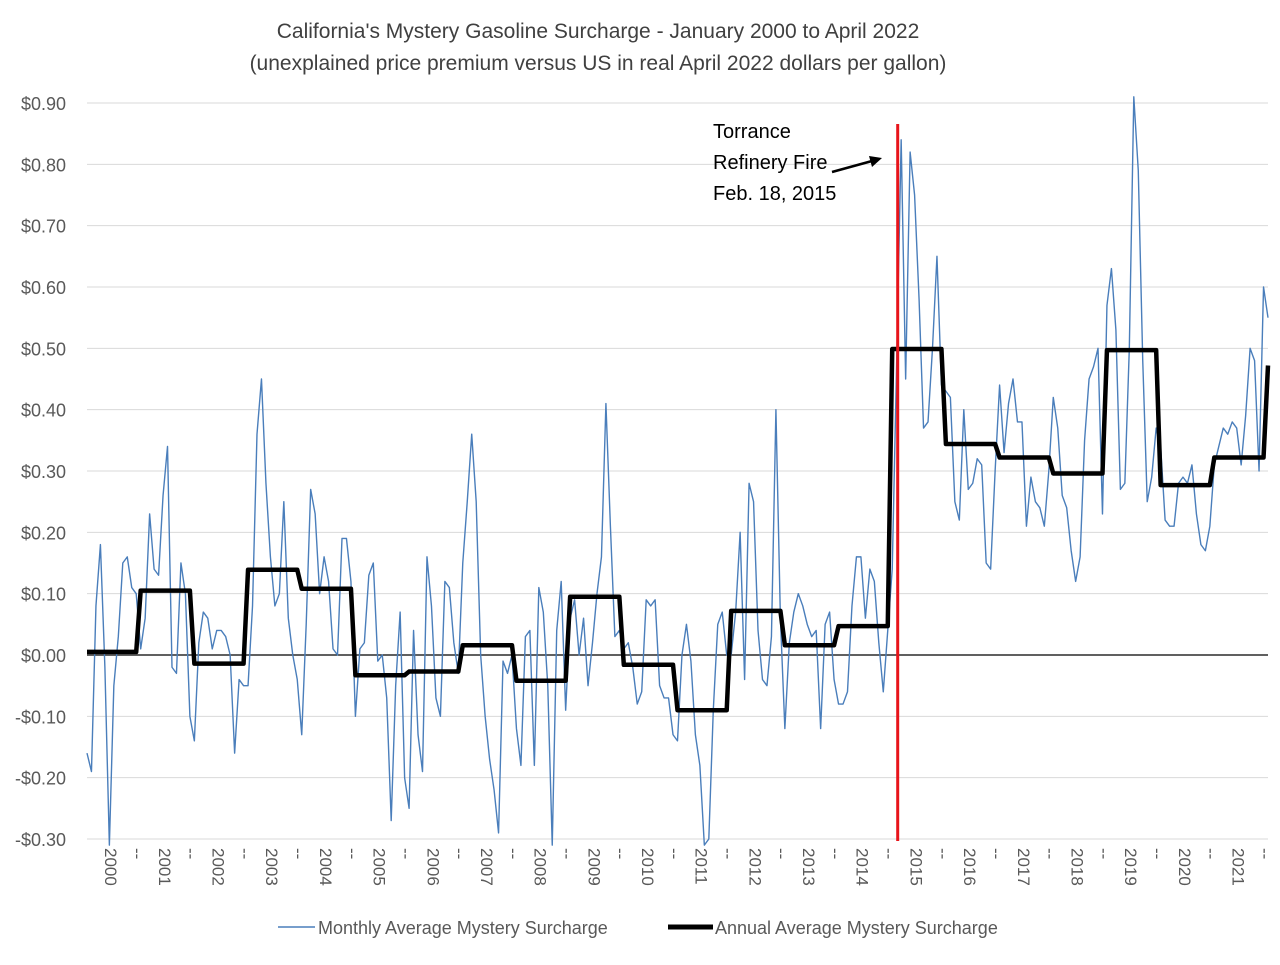 Image resolution: width=1280 pixels, height=965 pixels. What do you see at coordinates (1023, 867) in the screenshot?
I see `x-tick-label: 2017` at bounding box center [1023, 867].